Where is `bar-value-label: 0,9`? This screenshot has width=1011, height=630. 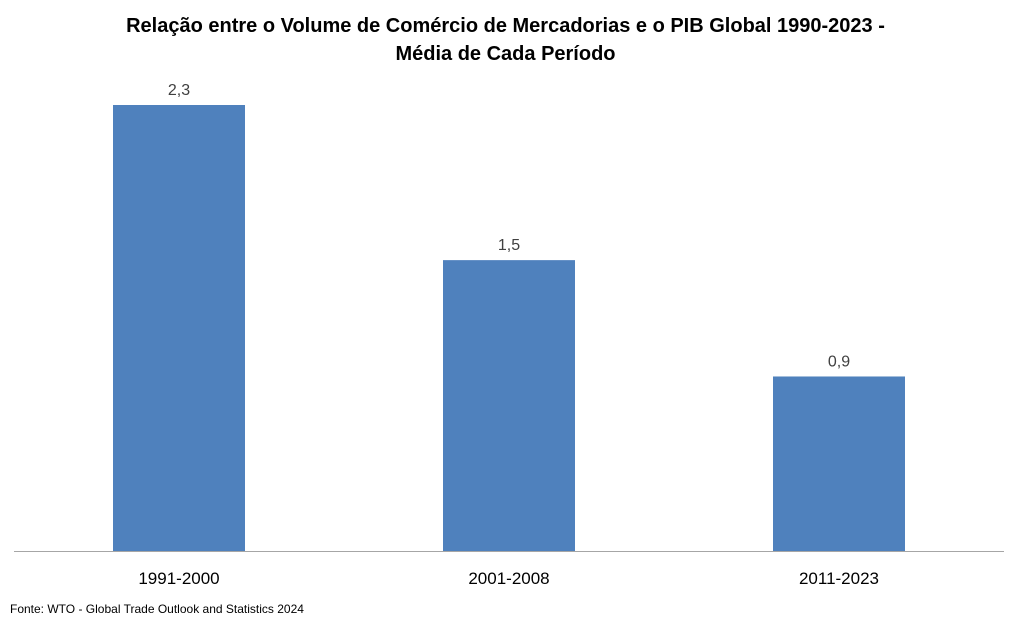
bar-value-label: 0,9 is located at coordinates (839, 361).